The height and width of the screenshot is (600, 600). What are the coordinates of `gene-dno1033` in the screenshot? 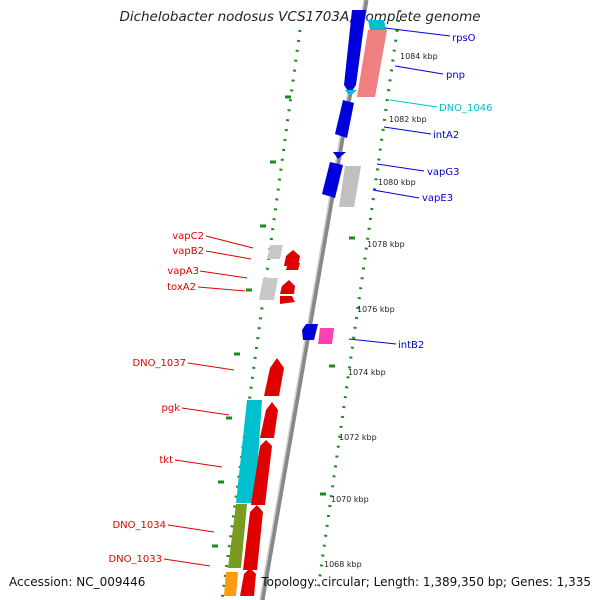 It's located at (248, 582).